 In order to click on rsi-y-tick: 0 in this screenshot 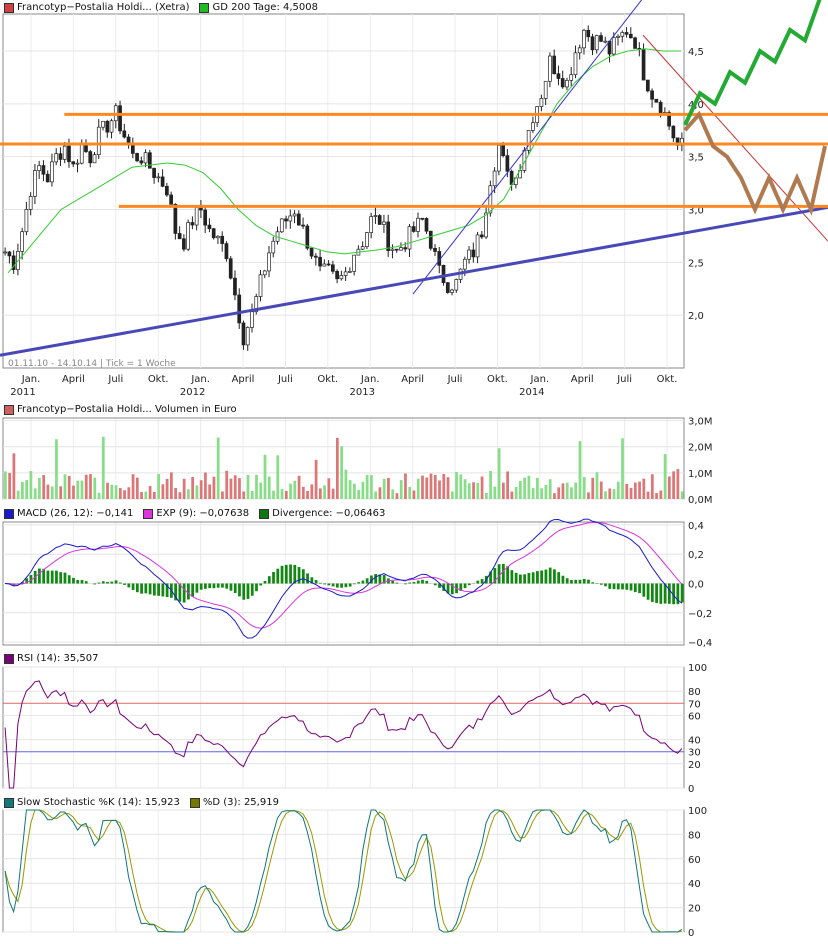, I will do `click(691, 789)`.